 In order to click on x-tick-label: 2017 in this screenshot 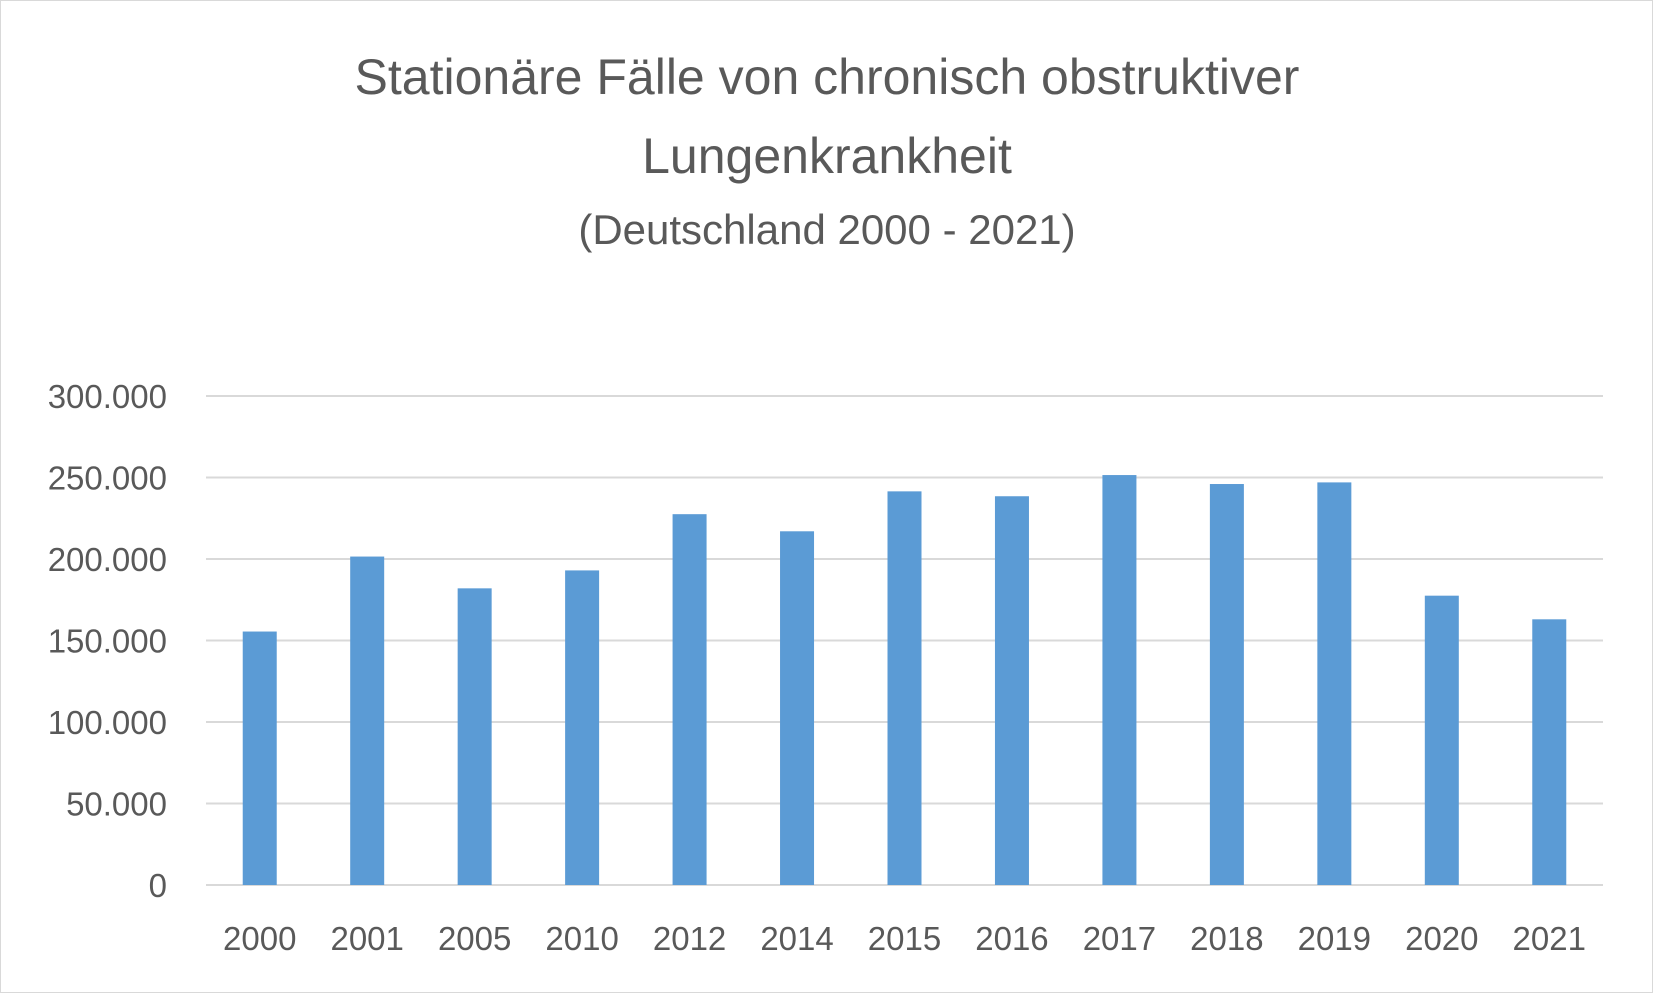, I will do `click(1119, 938)`.